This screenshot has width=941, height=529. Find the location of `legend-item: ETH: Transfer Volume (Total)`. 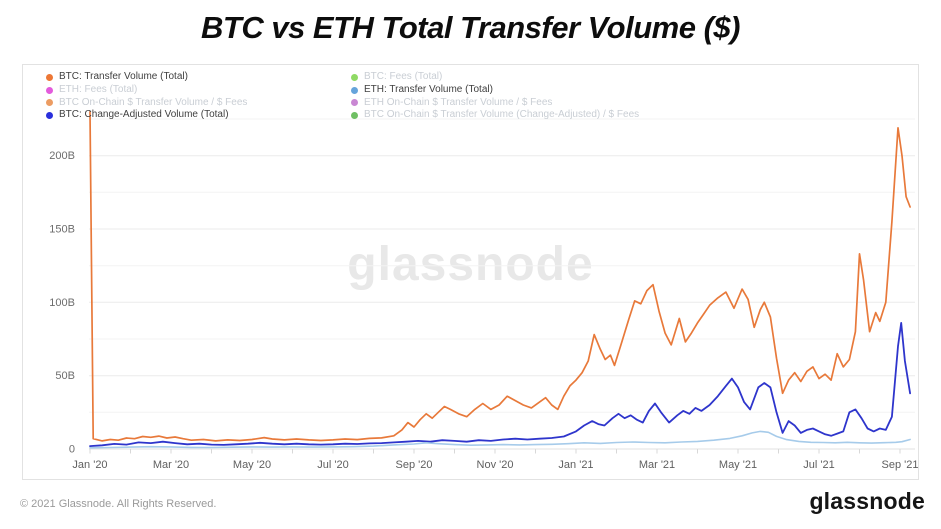

legend-item: ETH: Transfer Volume (Total) is located at coordinates (495, 90).